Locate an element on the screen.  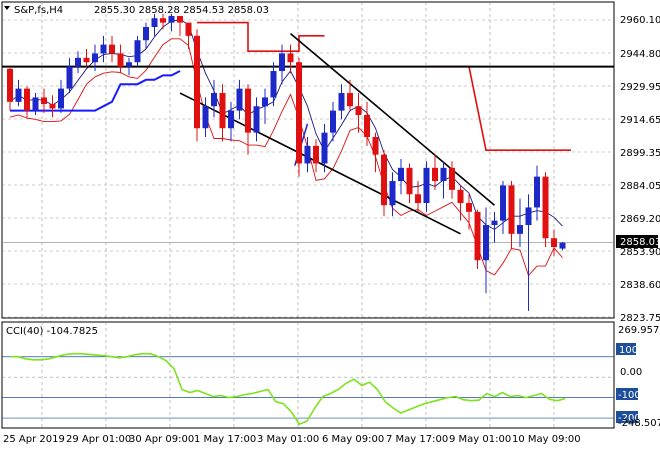
current-price-tag: 2858.03 is located at coordinates (638, 241).